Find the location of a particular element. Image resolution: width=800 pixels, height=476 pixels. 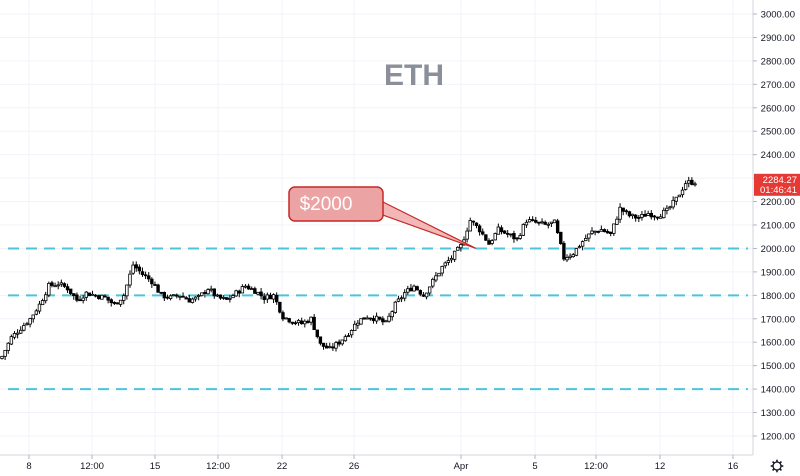

callout-box is located at coordinates (336, 204).